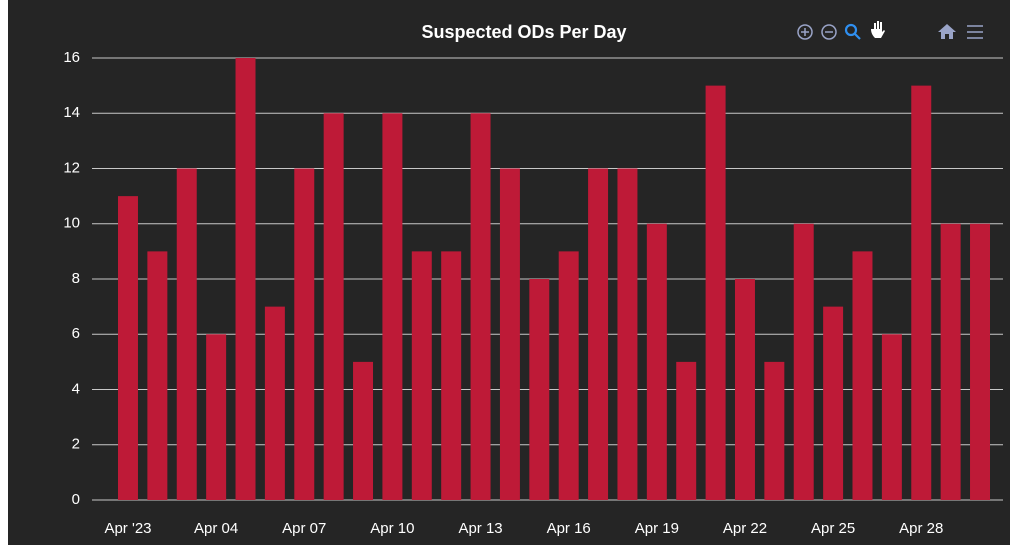 The image size is (1018, 545). What do you see at coordinates (947, 31) in the screenshot?
I see `reset-button` at bounding box center [947, 31].